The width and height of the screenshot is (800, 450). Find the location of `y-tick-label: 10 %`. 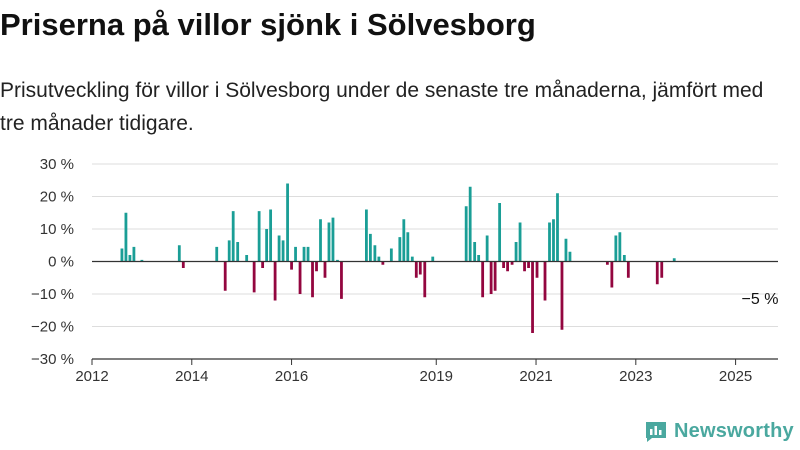

y-tick-label: 10 % is located at coordinates (57, 229).